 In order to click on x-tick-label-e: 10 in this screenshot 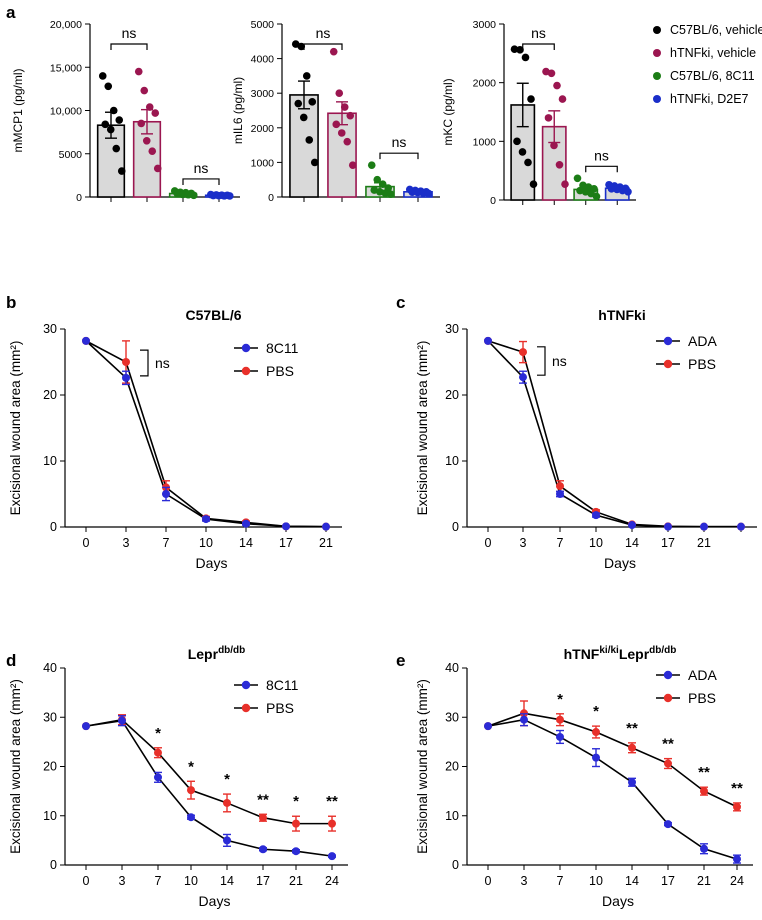, I will do `click(596, 881)`.